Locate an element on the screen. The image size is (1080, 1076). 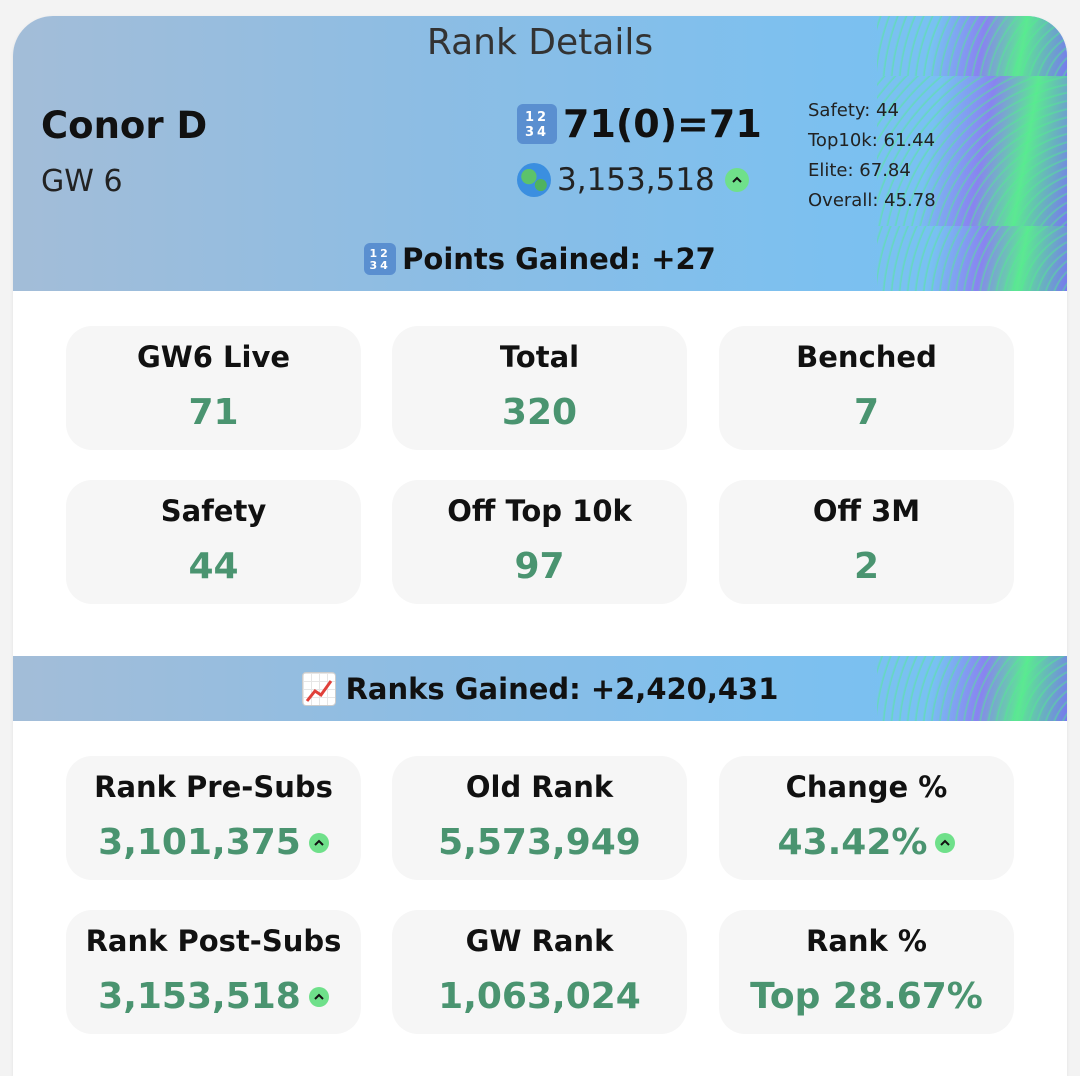
overall-rank-line: 3,153,518 is located at coordinates (633, 180).